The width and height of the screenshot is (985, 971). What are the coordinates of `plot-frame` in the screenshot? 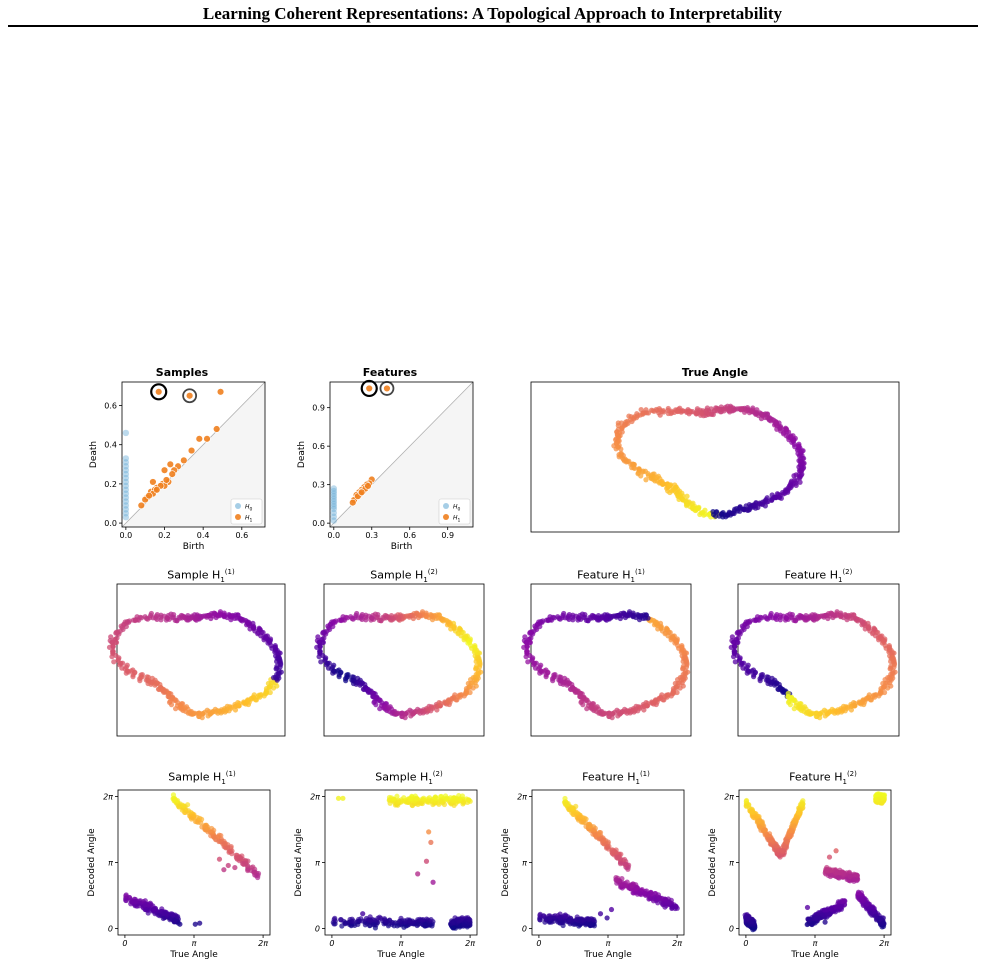 It's located at (611, 660).